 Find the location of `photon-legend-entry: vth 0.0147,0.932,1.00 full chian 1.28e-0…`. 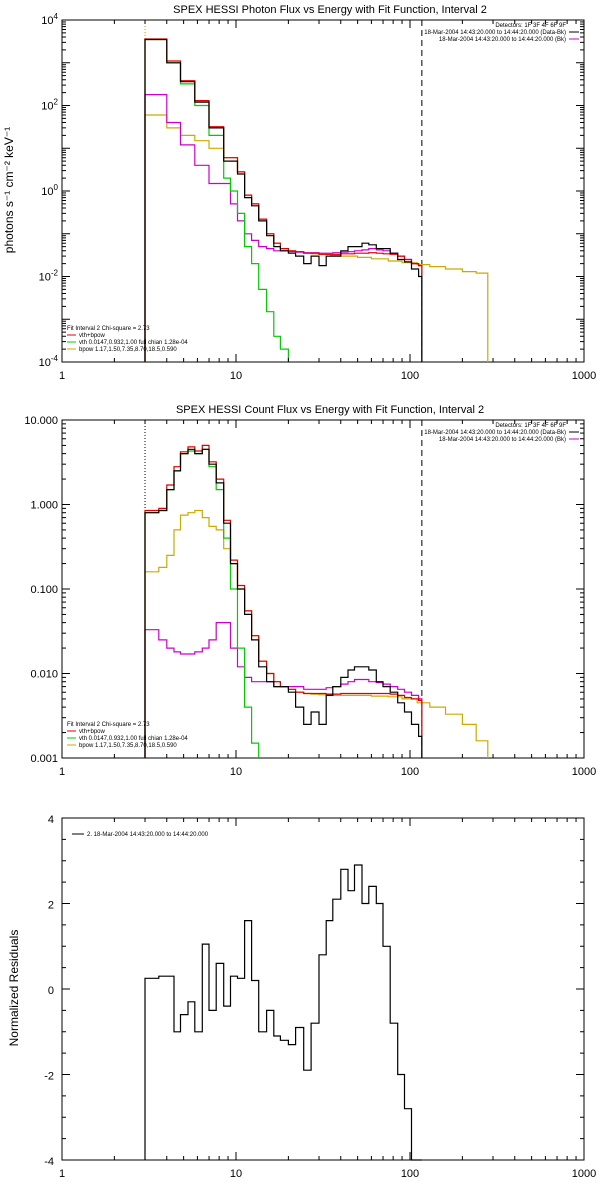

photon-legend-entry: vth 0.0147,0.932,1.00 full chian 1.28e-0… is located at coordinates (133, 343).